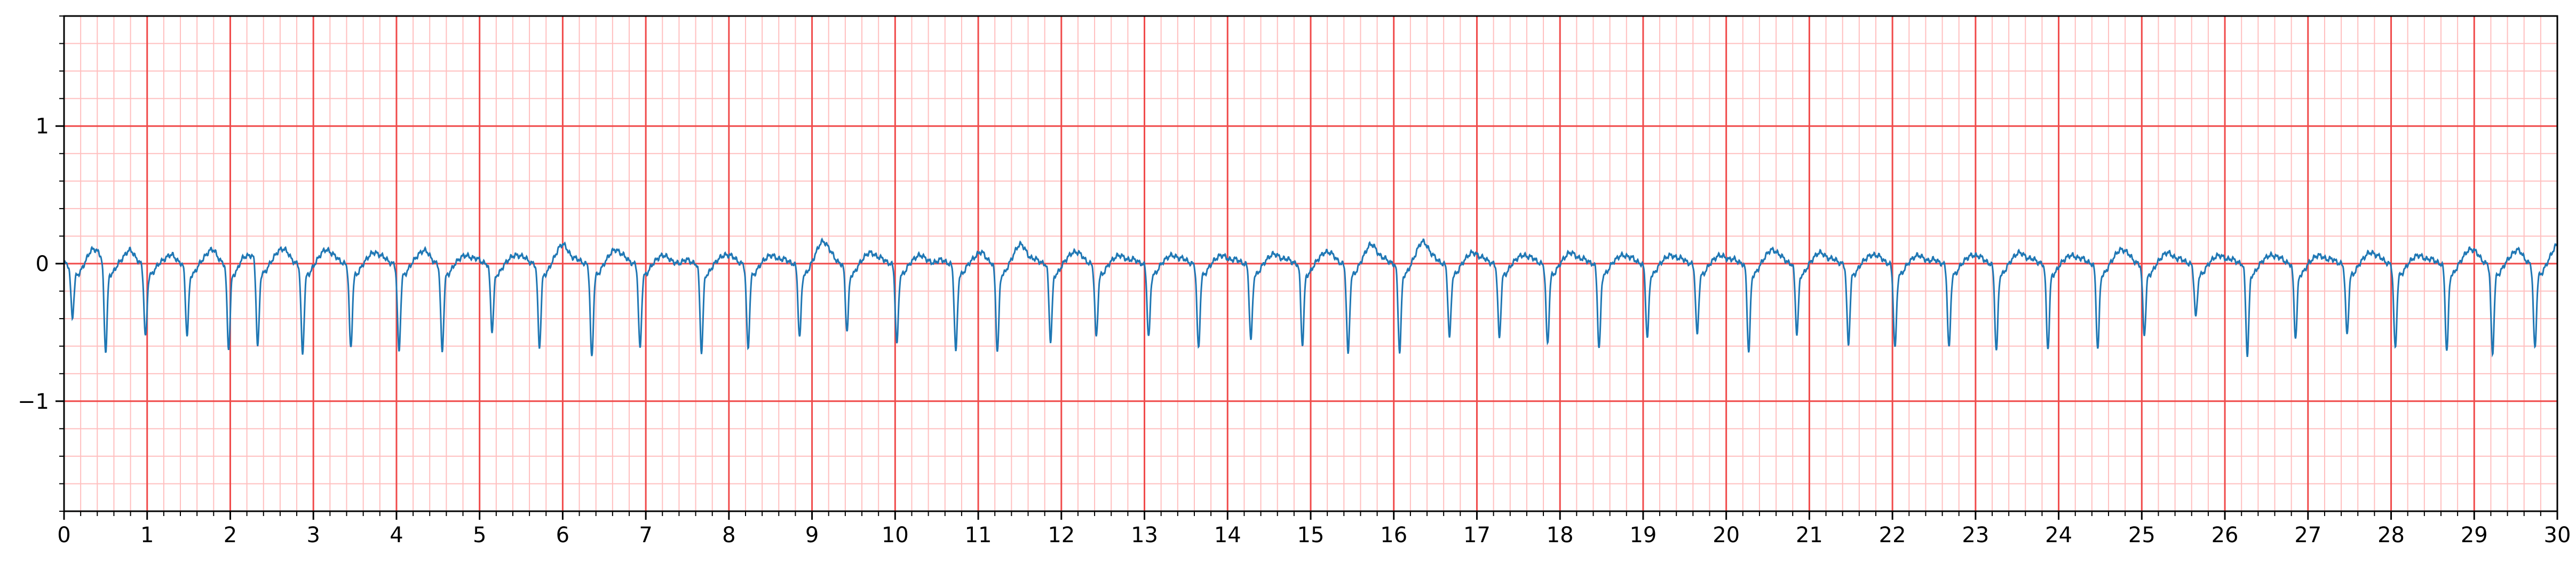  Describe the element at coordinates (2391, 535) in the screenshot. I see `x-tick-label: 28` at that location.